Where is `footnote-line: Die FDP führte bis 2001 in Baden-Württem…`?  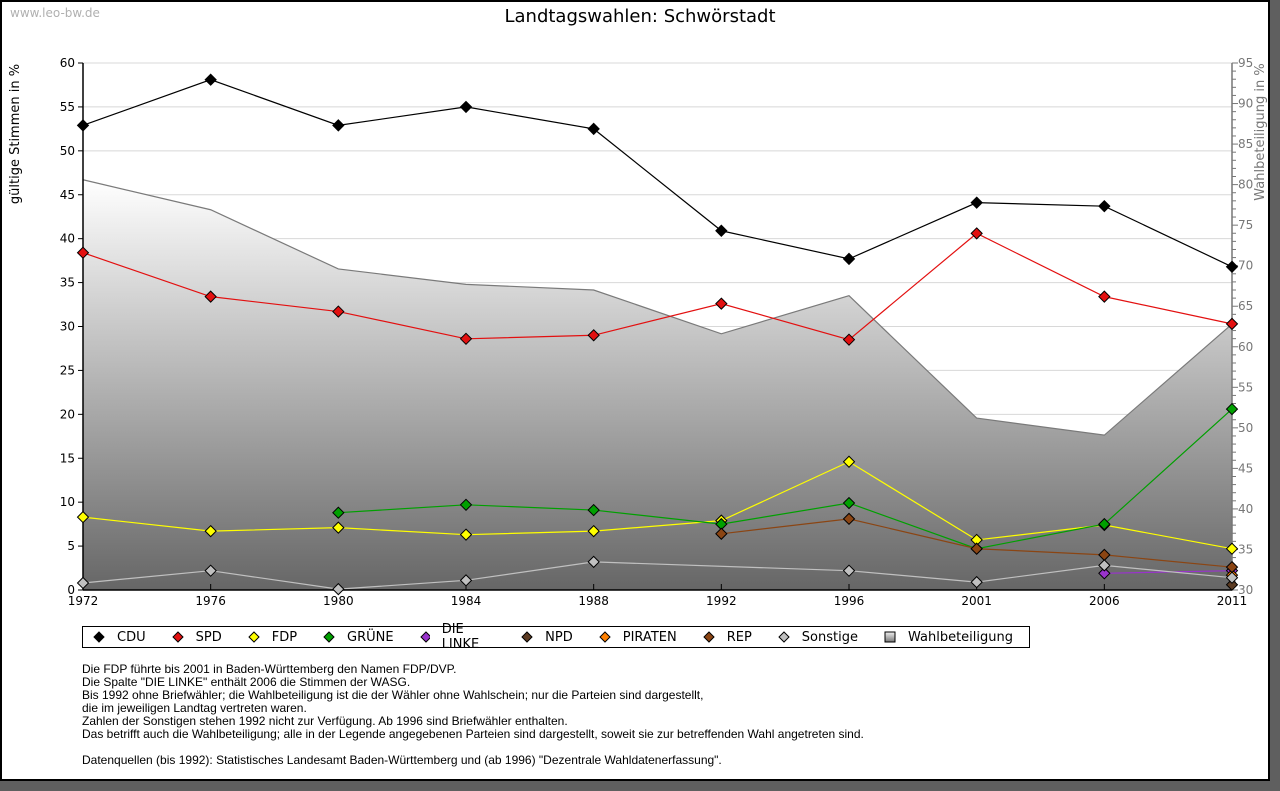
footnote-line: Die FDP führte bis 2001 in Baden-Württem… is located at coordinates (269, 669).